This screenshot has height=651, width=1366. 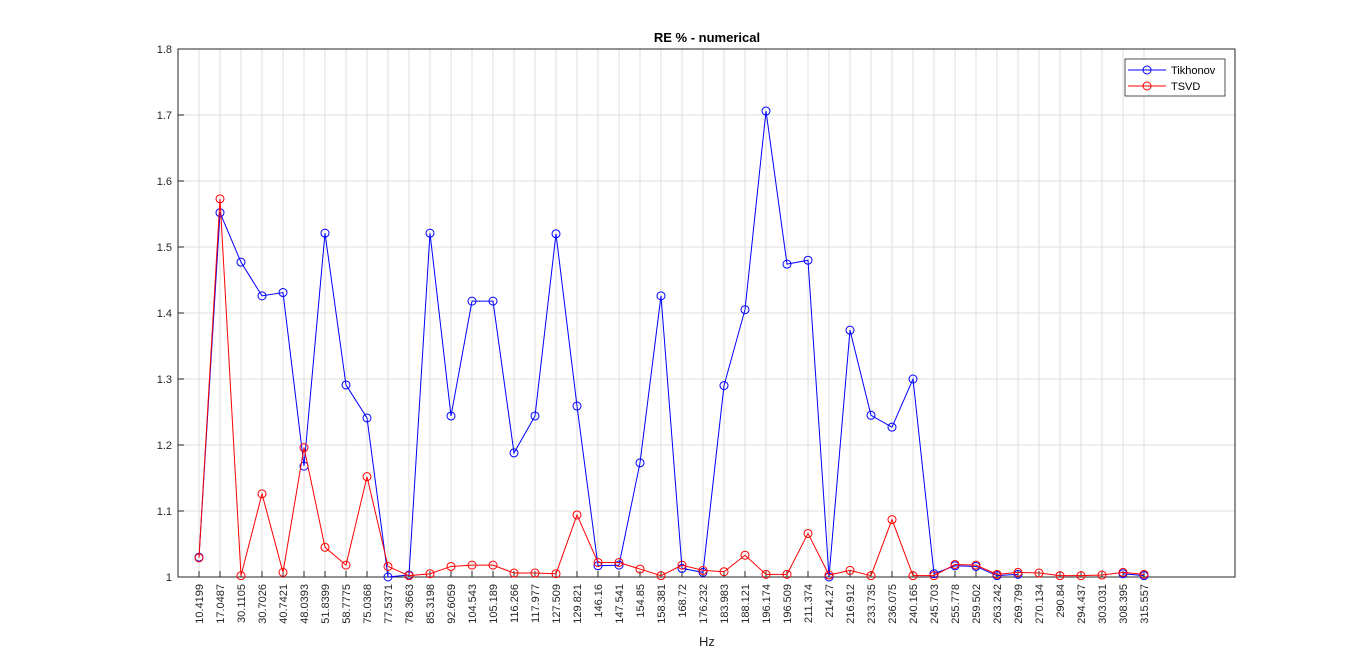 What do you see at coordinates (1040, 604) in the screenshot?
I see `x-tick-label: 270.134` at bounding box center [1040, 604].